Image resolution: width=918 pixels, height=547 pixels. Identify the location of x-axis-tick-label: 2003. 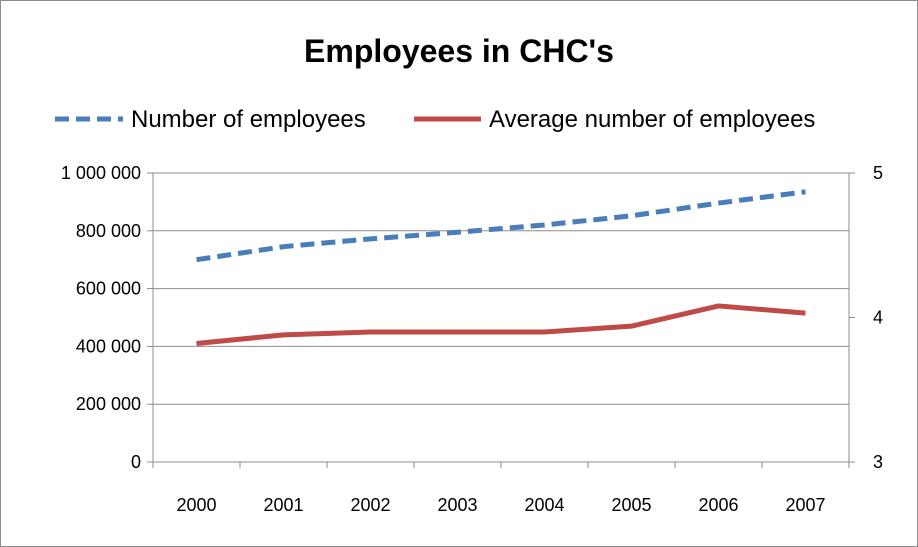
(457, 505).